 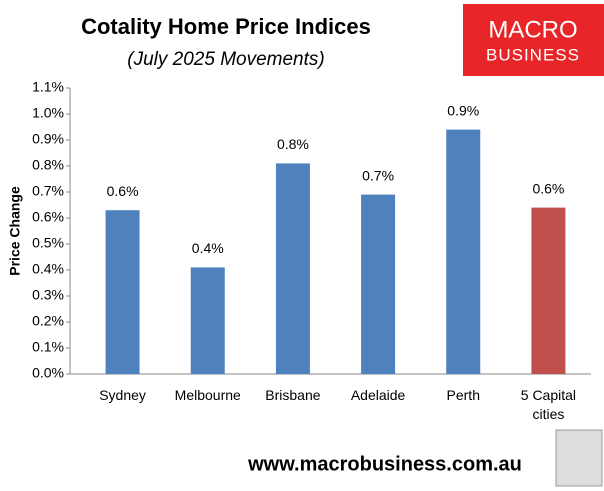 I want to click on y-axis-label: Price Change, so click(x=15, y=231).